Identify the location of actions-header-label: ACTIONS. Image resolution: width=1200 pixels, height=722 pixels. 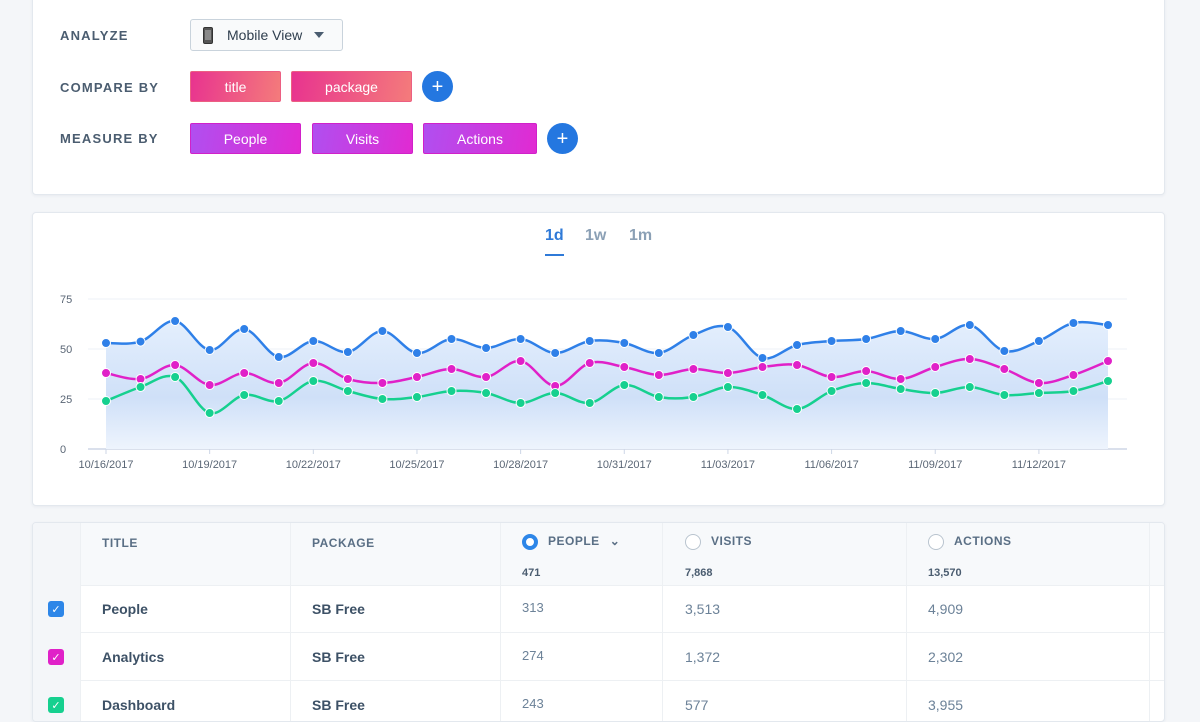
(983, 541).